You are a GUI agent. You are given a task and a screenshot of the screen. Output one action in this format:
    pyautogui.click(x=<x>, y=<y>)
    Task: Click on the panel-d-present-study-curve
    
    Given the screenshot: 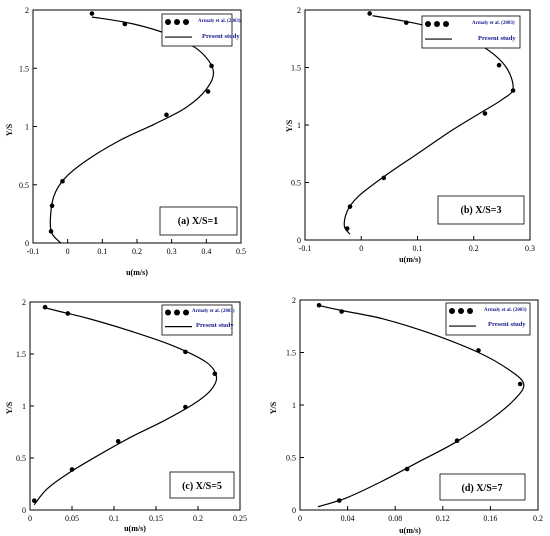 What is the action you would take?
    pyautogui.click(x=421, y=406)
    